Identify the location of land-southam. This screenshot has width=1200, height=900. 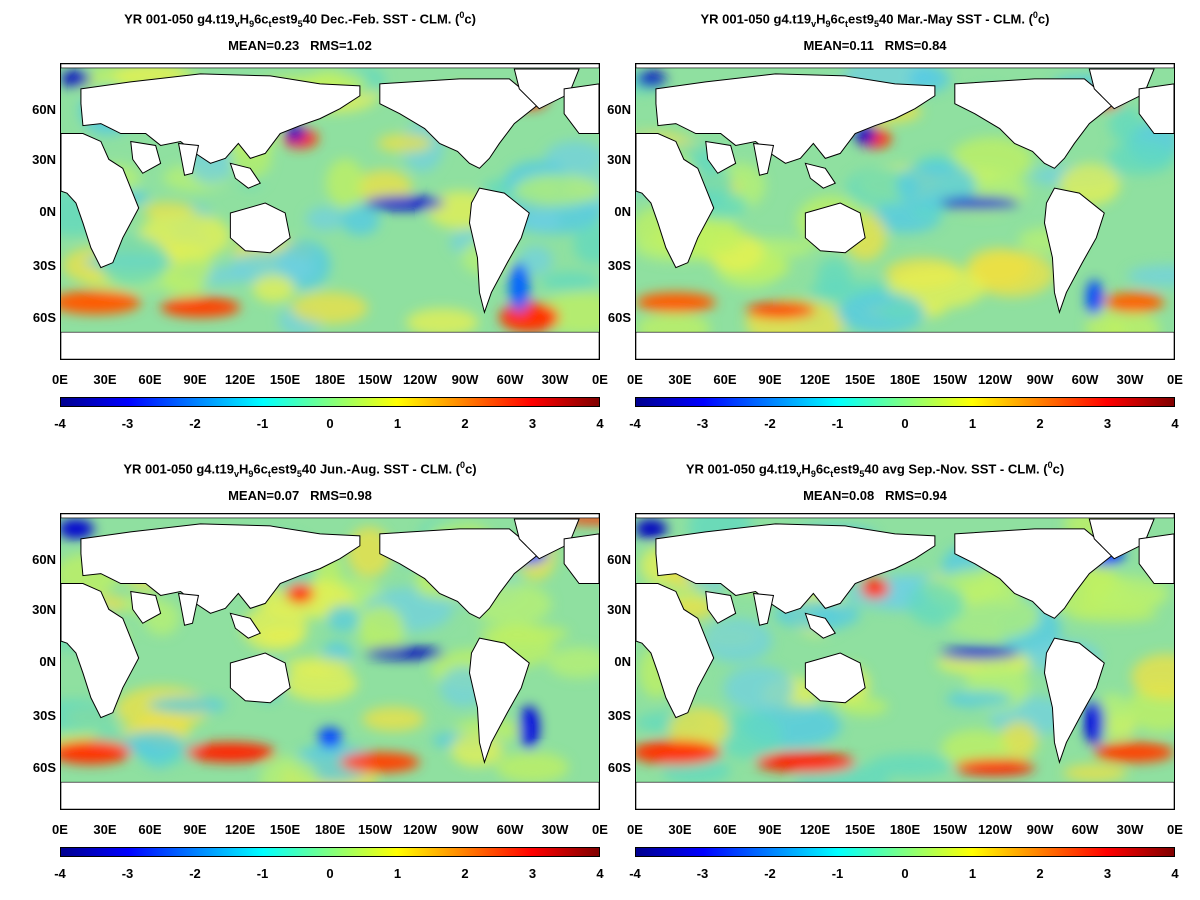
(1074, 251).